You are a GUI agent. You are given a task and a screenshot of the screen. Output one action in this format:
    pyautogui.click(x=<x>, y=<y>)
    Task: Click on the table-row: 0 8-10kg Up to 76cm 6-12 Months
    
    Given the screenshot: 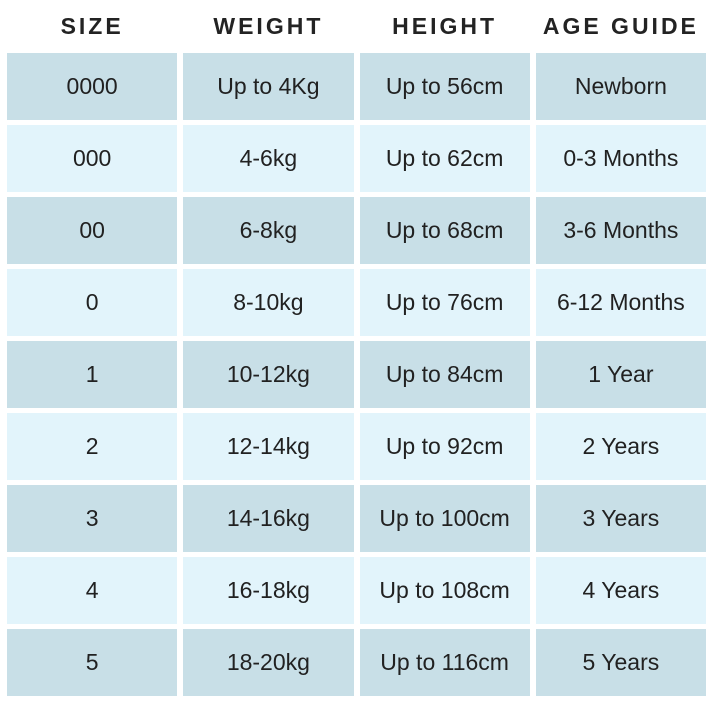 What is the action you would take?
    pyautogui.click(x=356, y=302)
    